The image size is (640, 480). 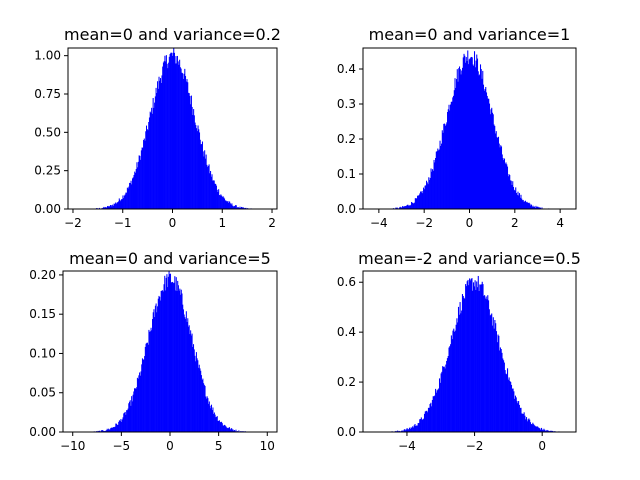 I want to click on y-tick-label: 0.10, so click(x=42, y=353).